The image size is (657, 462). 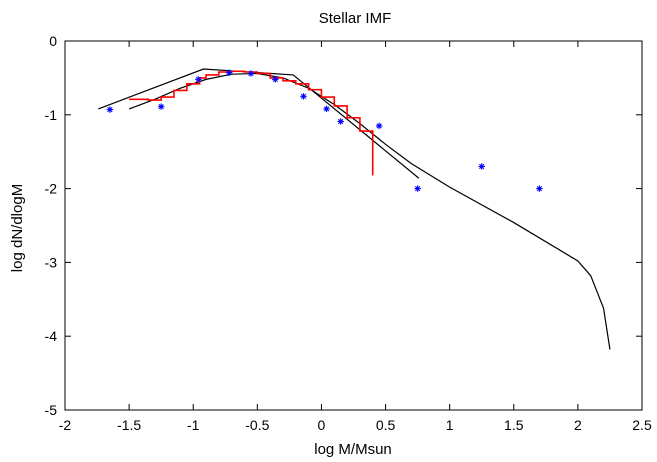 I want to click on x-tick-label: -2, so click(x=65, y=425).